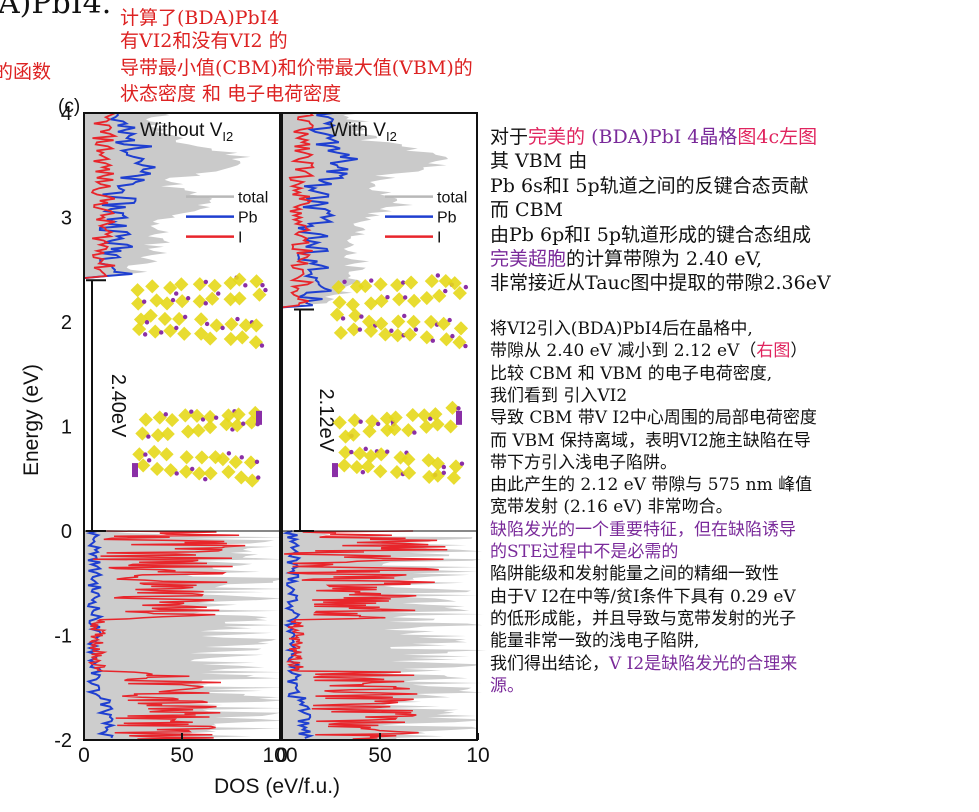  Describe the element at coordinates (621, 329) in the screenshot. I see `text-segment: 将VI2引入(BDA)PbI4后在晶格中,` at that location.